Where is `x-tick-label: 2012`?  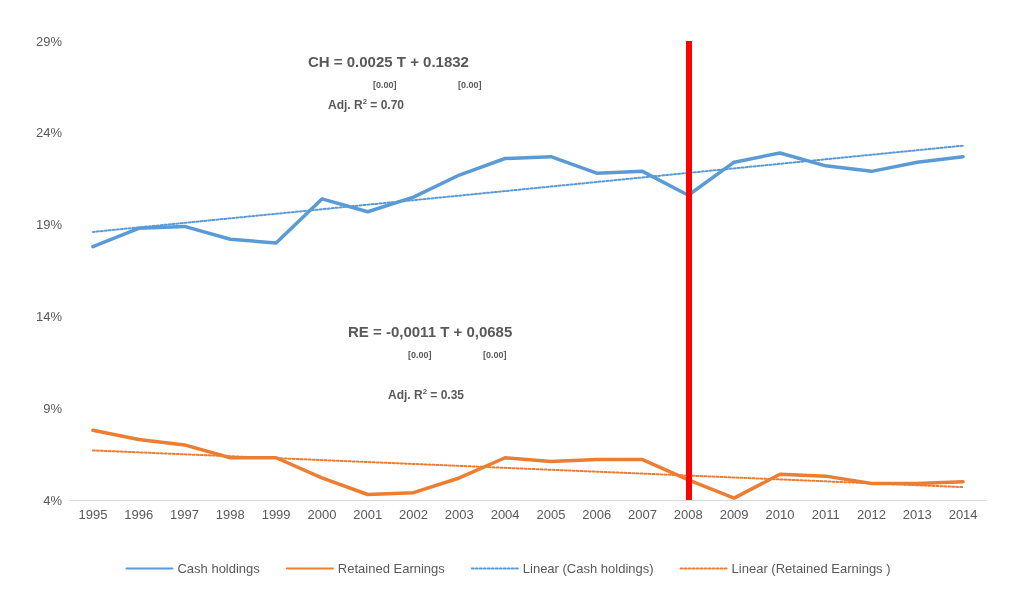
x-tick-label: 2012 is located at coordinates (871, 514).